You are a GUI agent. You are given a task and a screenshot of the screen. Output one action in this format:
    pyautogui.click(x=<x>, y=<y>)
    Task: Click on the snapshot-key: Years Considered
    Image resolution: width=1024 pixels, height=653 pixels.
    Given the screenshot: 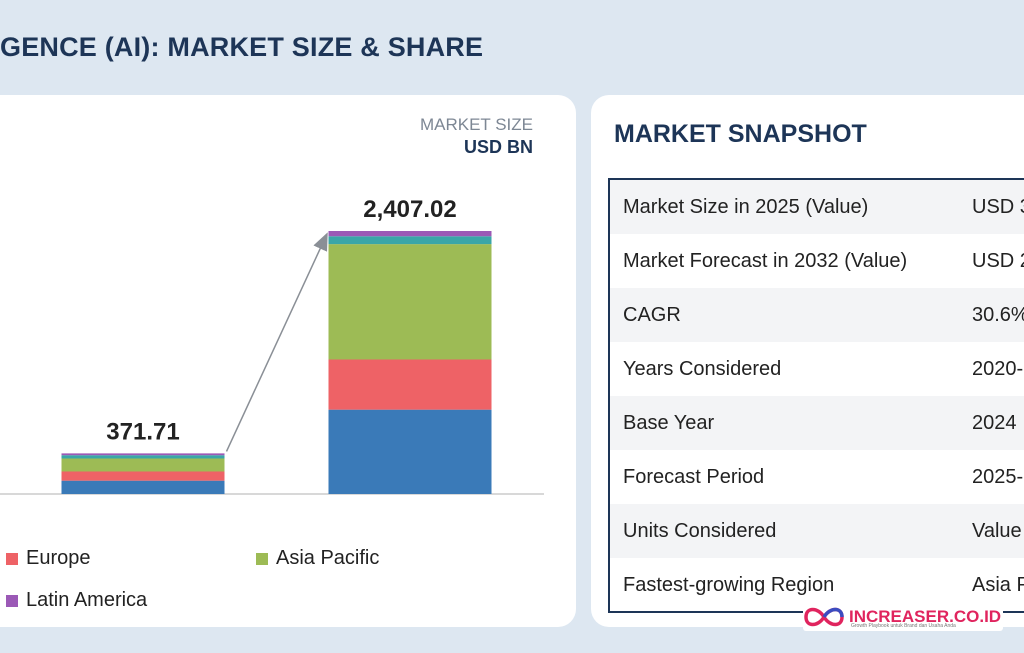 What is the action you would take?
    pyautogui.click(x=702, y=368)
    